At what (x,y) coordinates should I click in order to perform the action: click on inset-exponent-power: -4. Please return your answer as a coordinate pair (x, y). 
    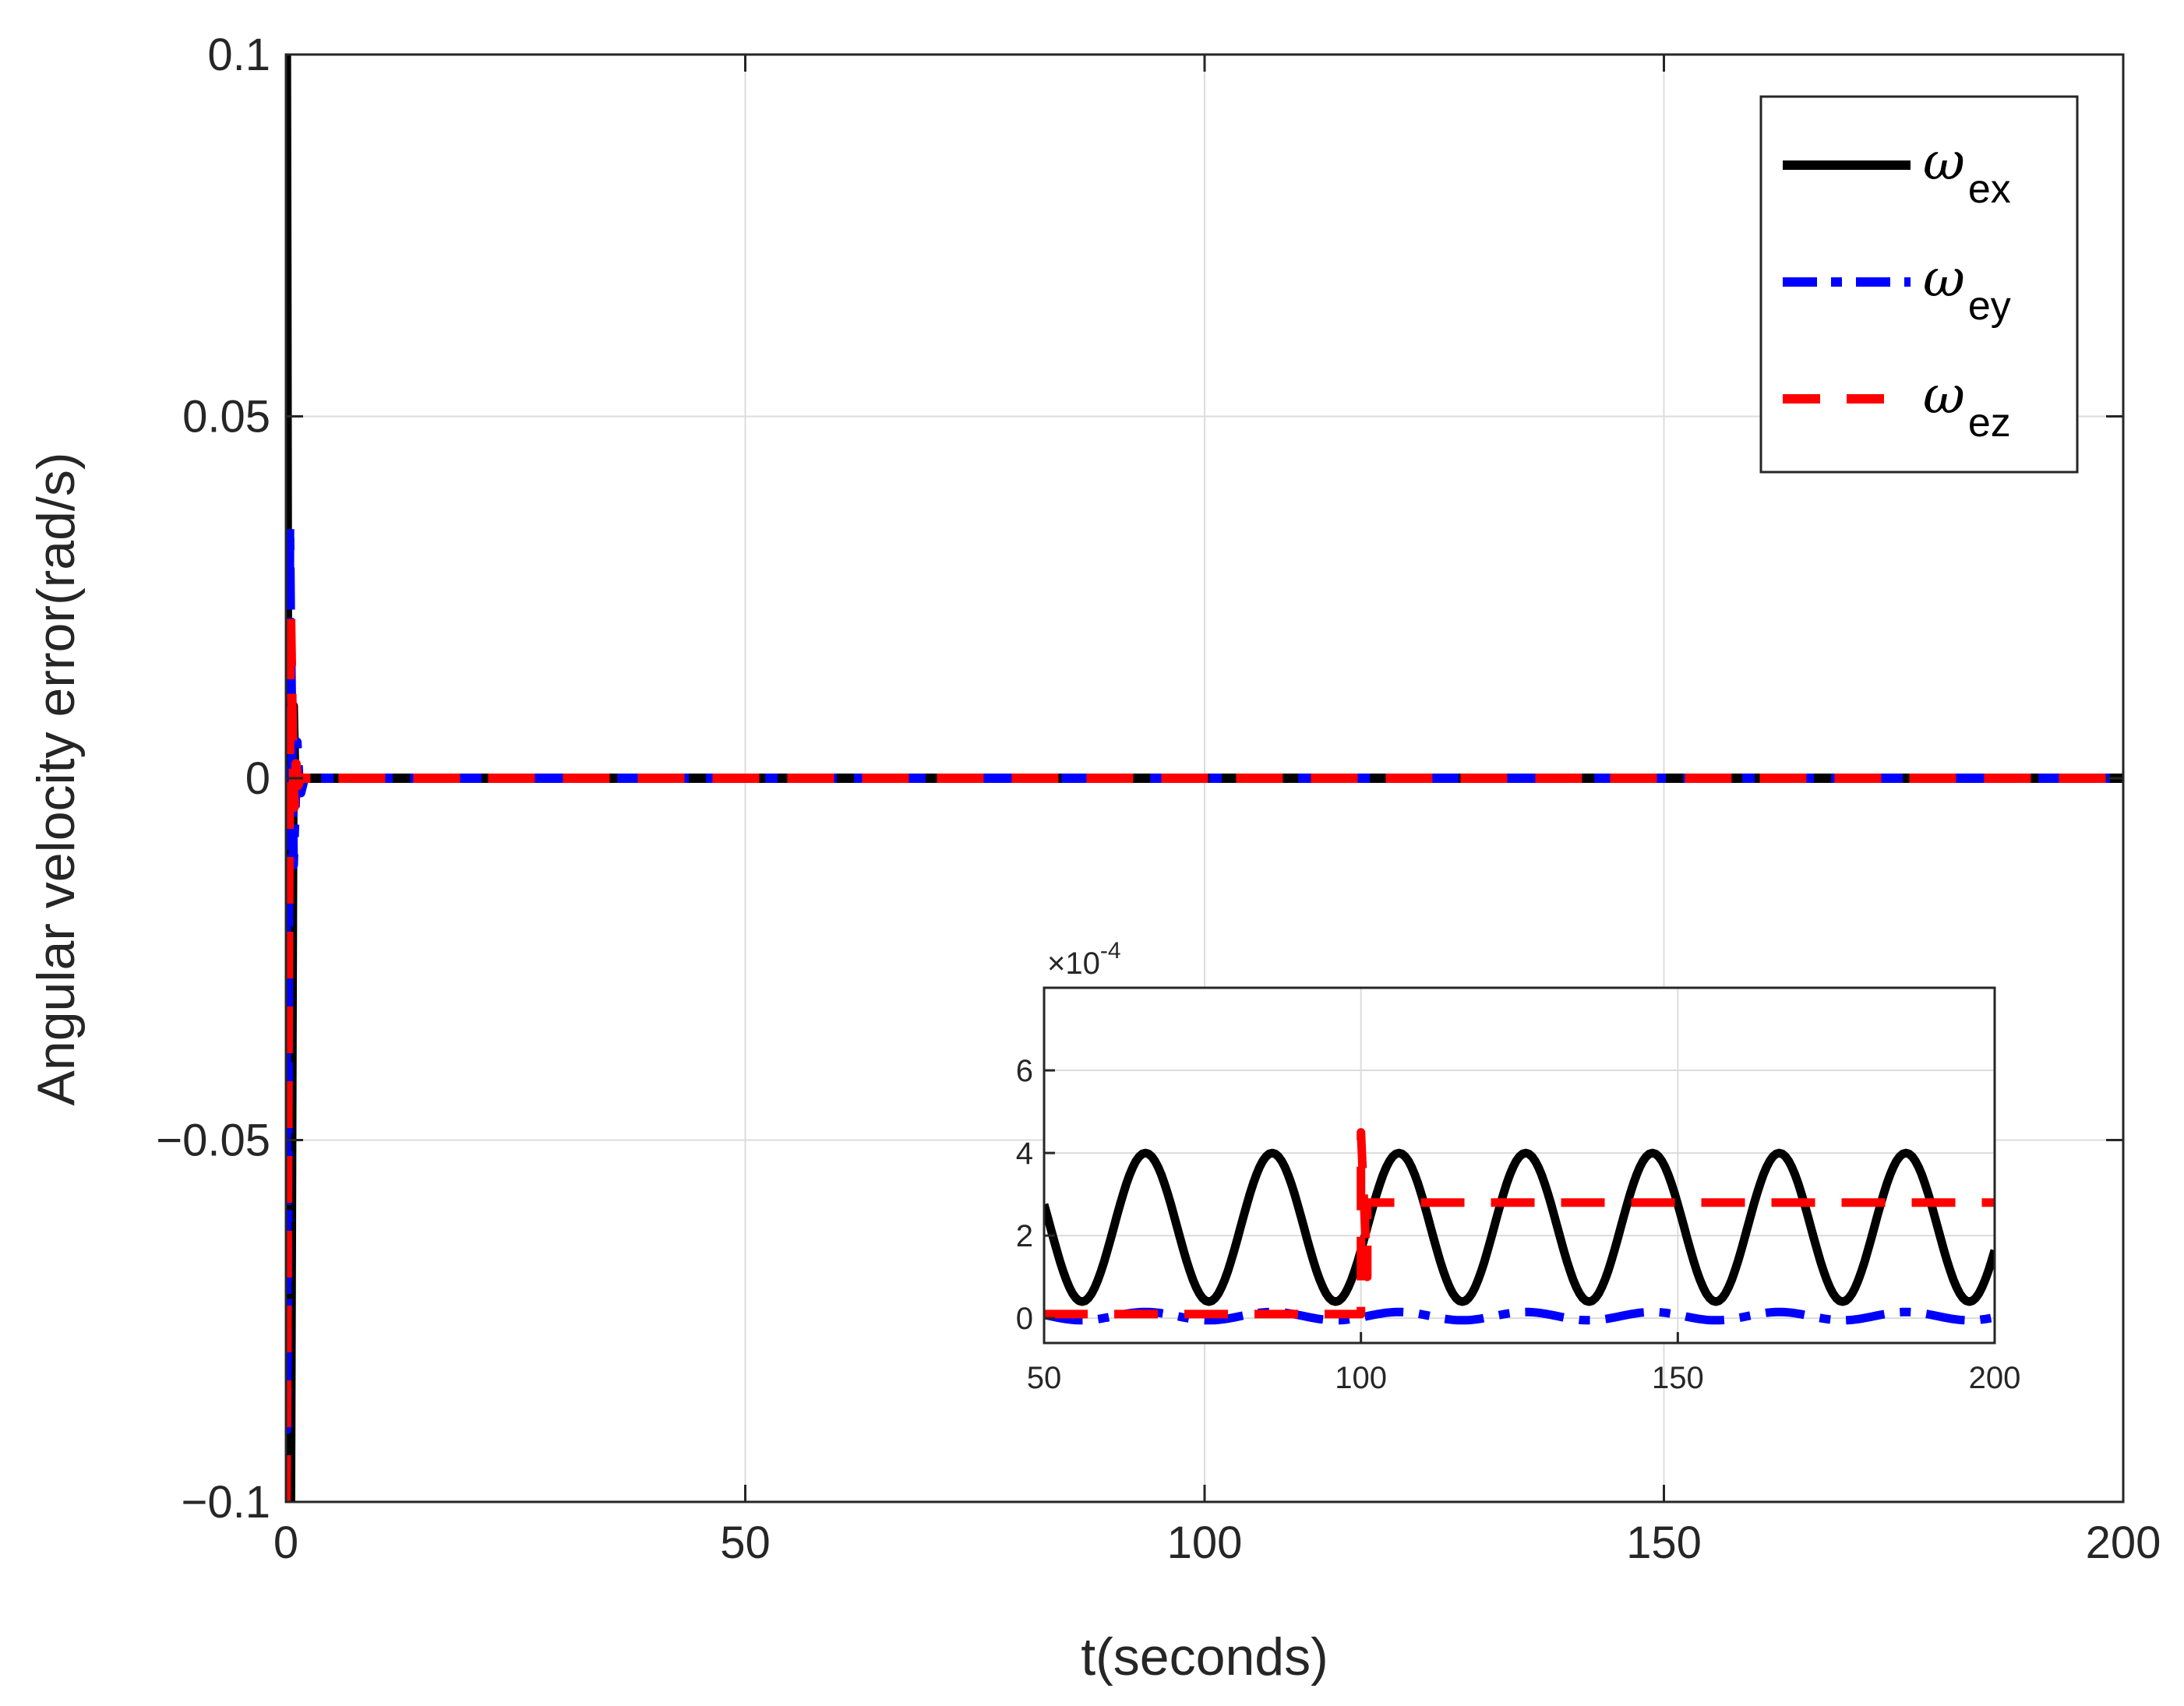
    Looking at the image, I should click on (1110, 951).